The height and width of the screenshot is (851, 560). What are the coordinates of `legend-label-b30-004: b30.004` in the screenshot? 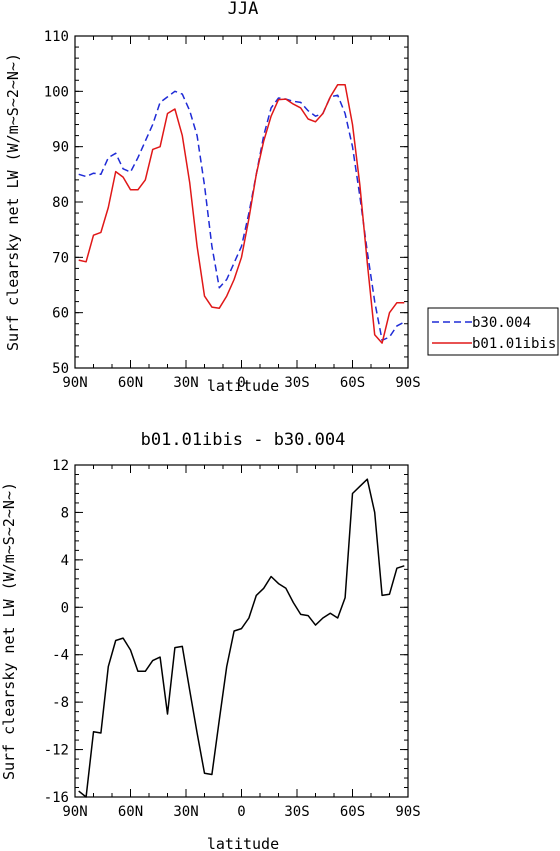 It's located at (501, 323).